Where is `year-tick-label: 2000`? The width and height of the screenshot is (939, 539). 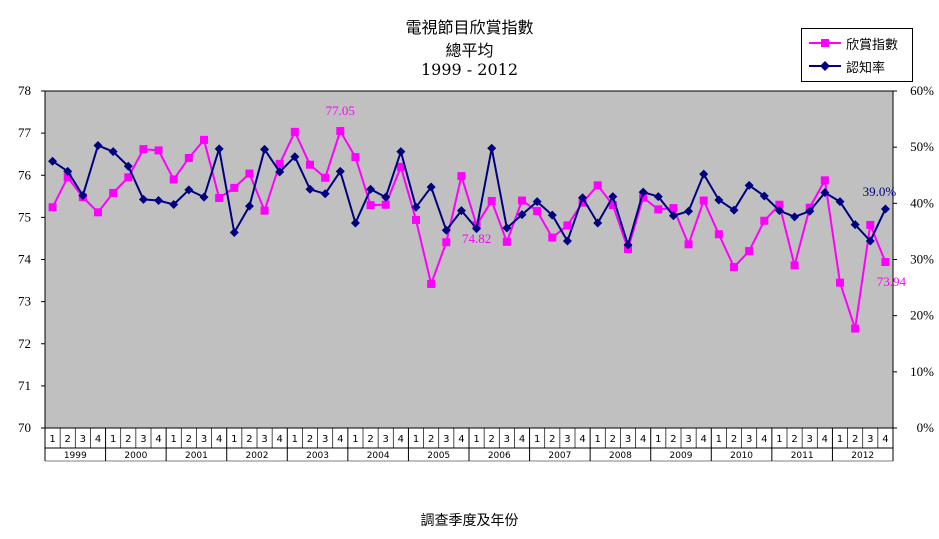
year-tick-label: 2000 is located at coordinates (135, 456).